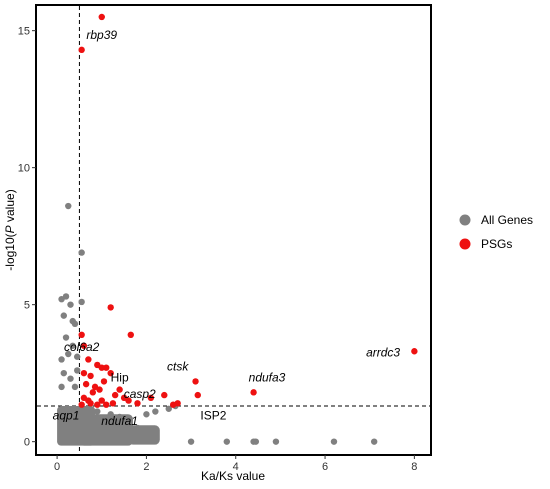  I want to click on gene-label: arrdc3, so click(383, 353).